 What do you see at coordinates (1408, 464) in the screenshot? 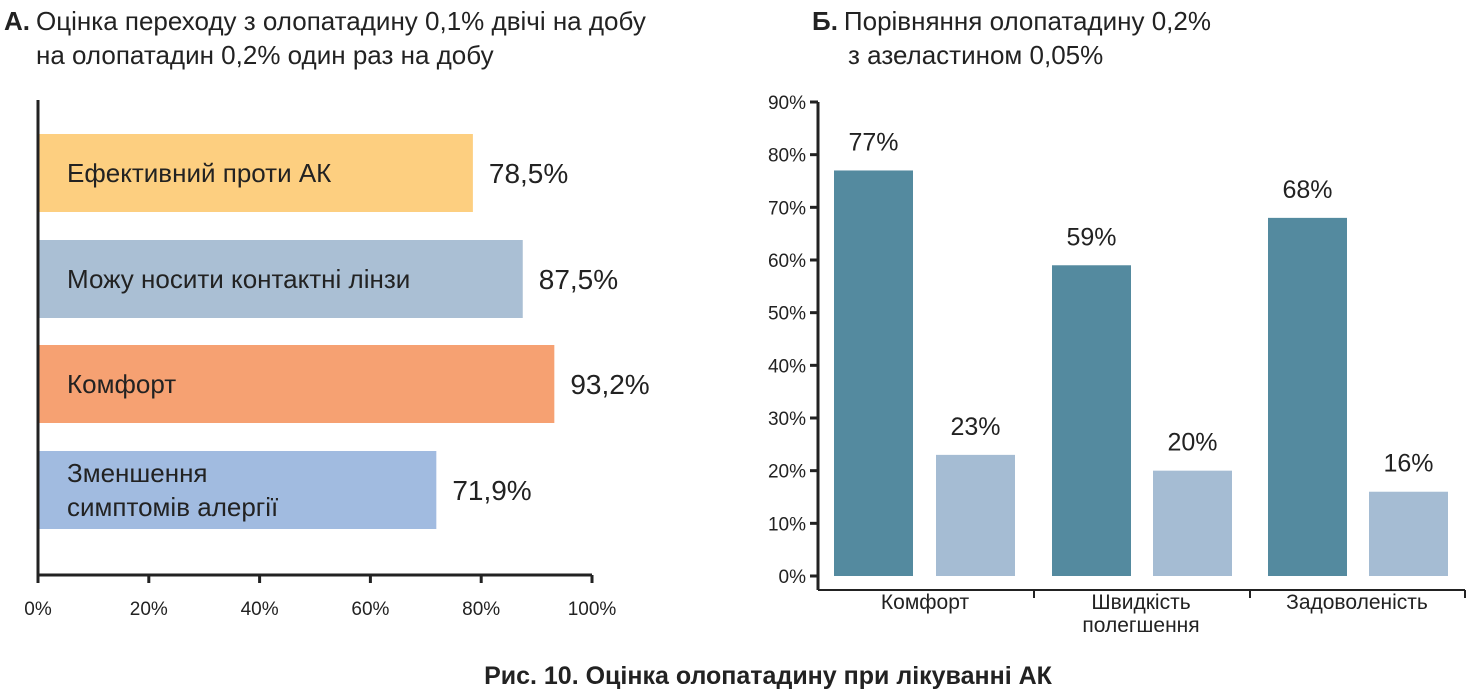
I see `bar-value-label: 16%` at bounding box center [1408, 464].